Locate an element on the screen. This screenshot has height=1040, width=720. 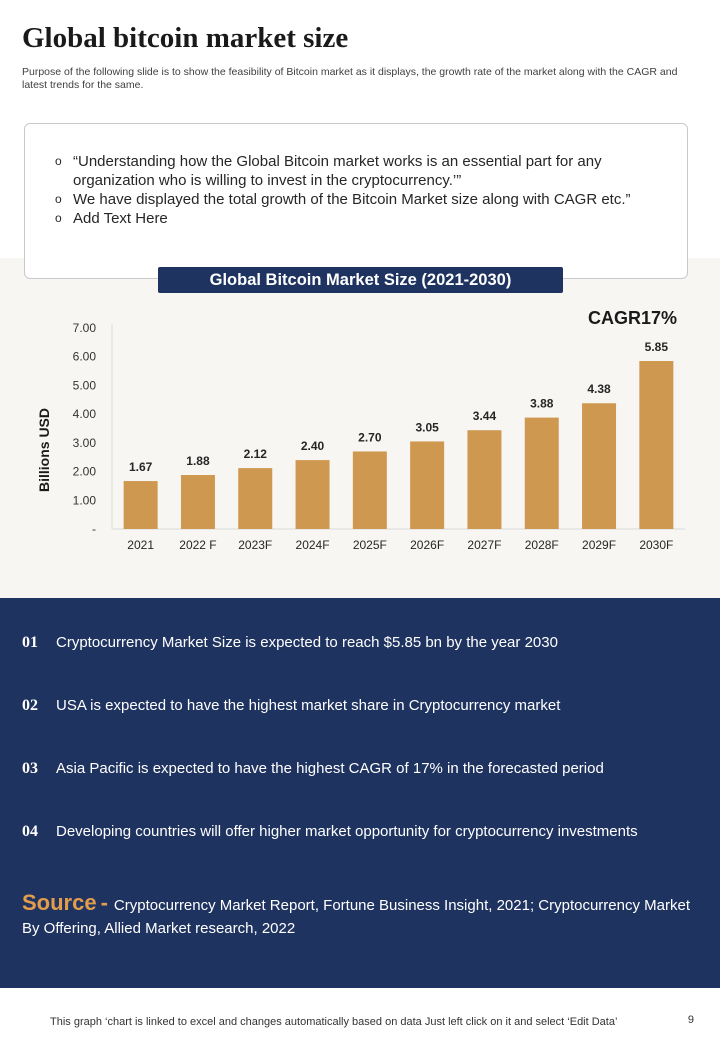
chart-title: Global Bitcoin Market Size (2021-2030) is located at coordinates (360, 280).